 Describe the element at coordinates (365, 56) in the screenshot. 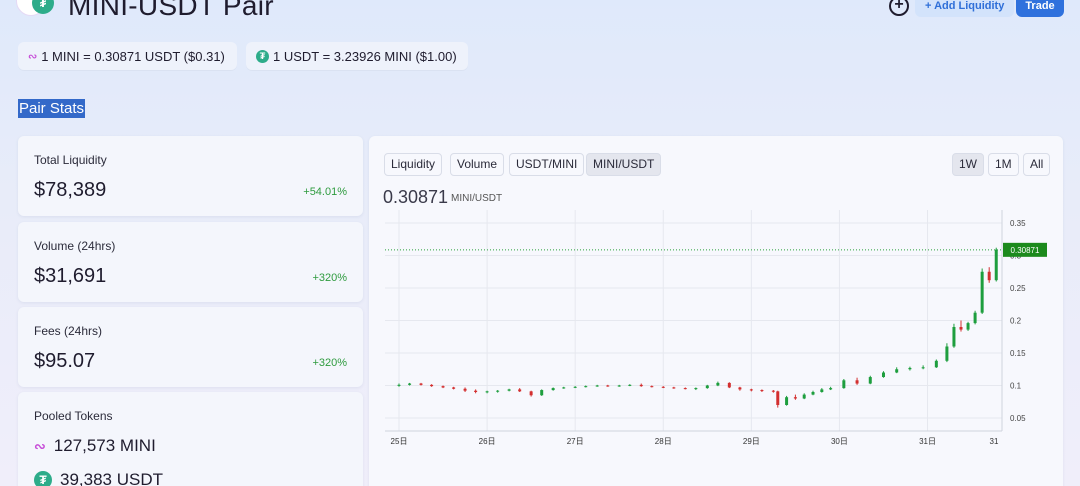

I see `usdt-price-text: 1 USDT = 3.23926 MINI ($1.00)` at that location.